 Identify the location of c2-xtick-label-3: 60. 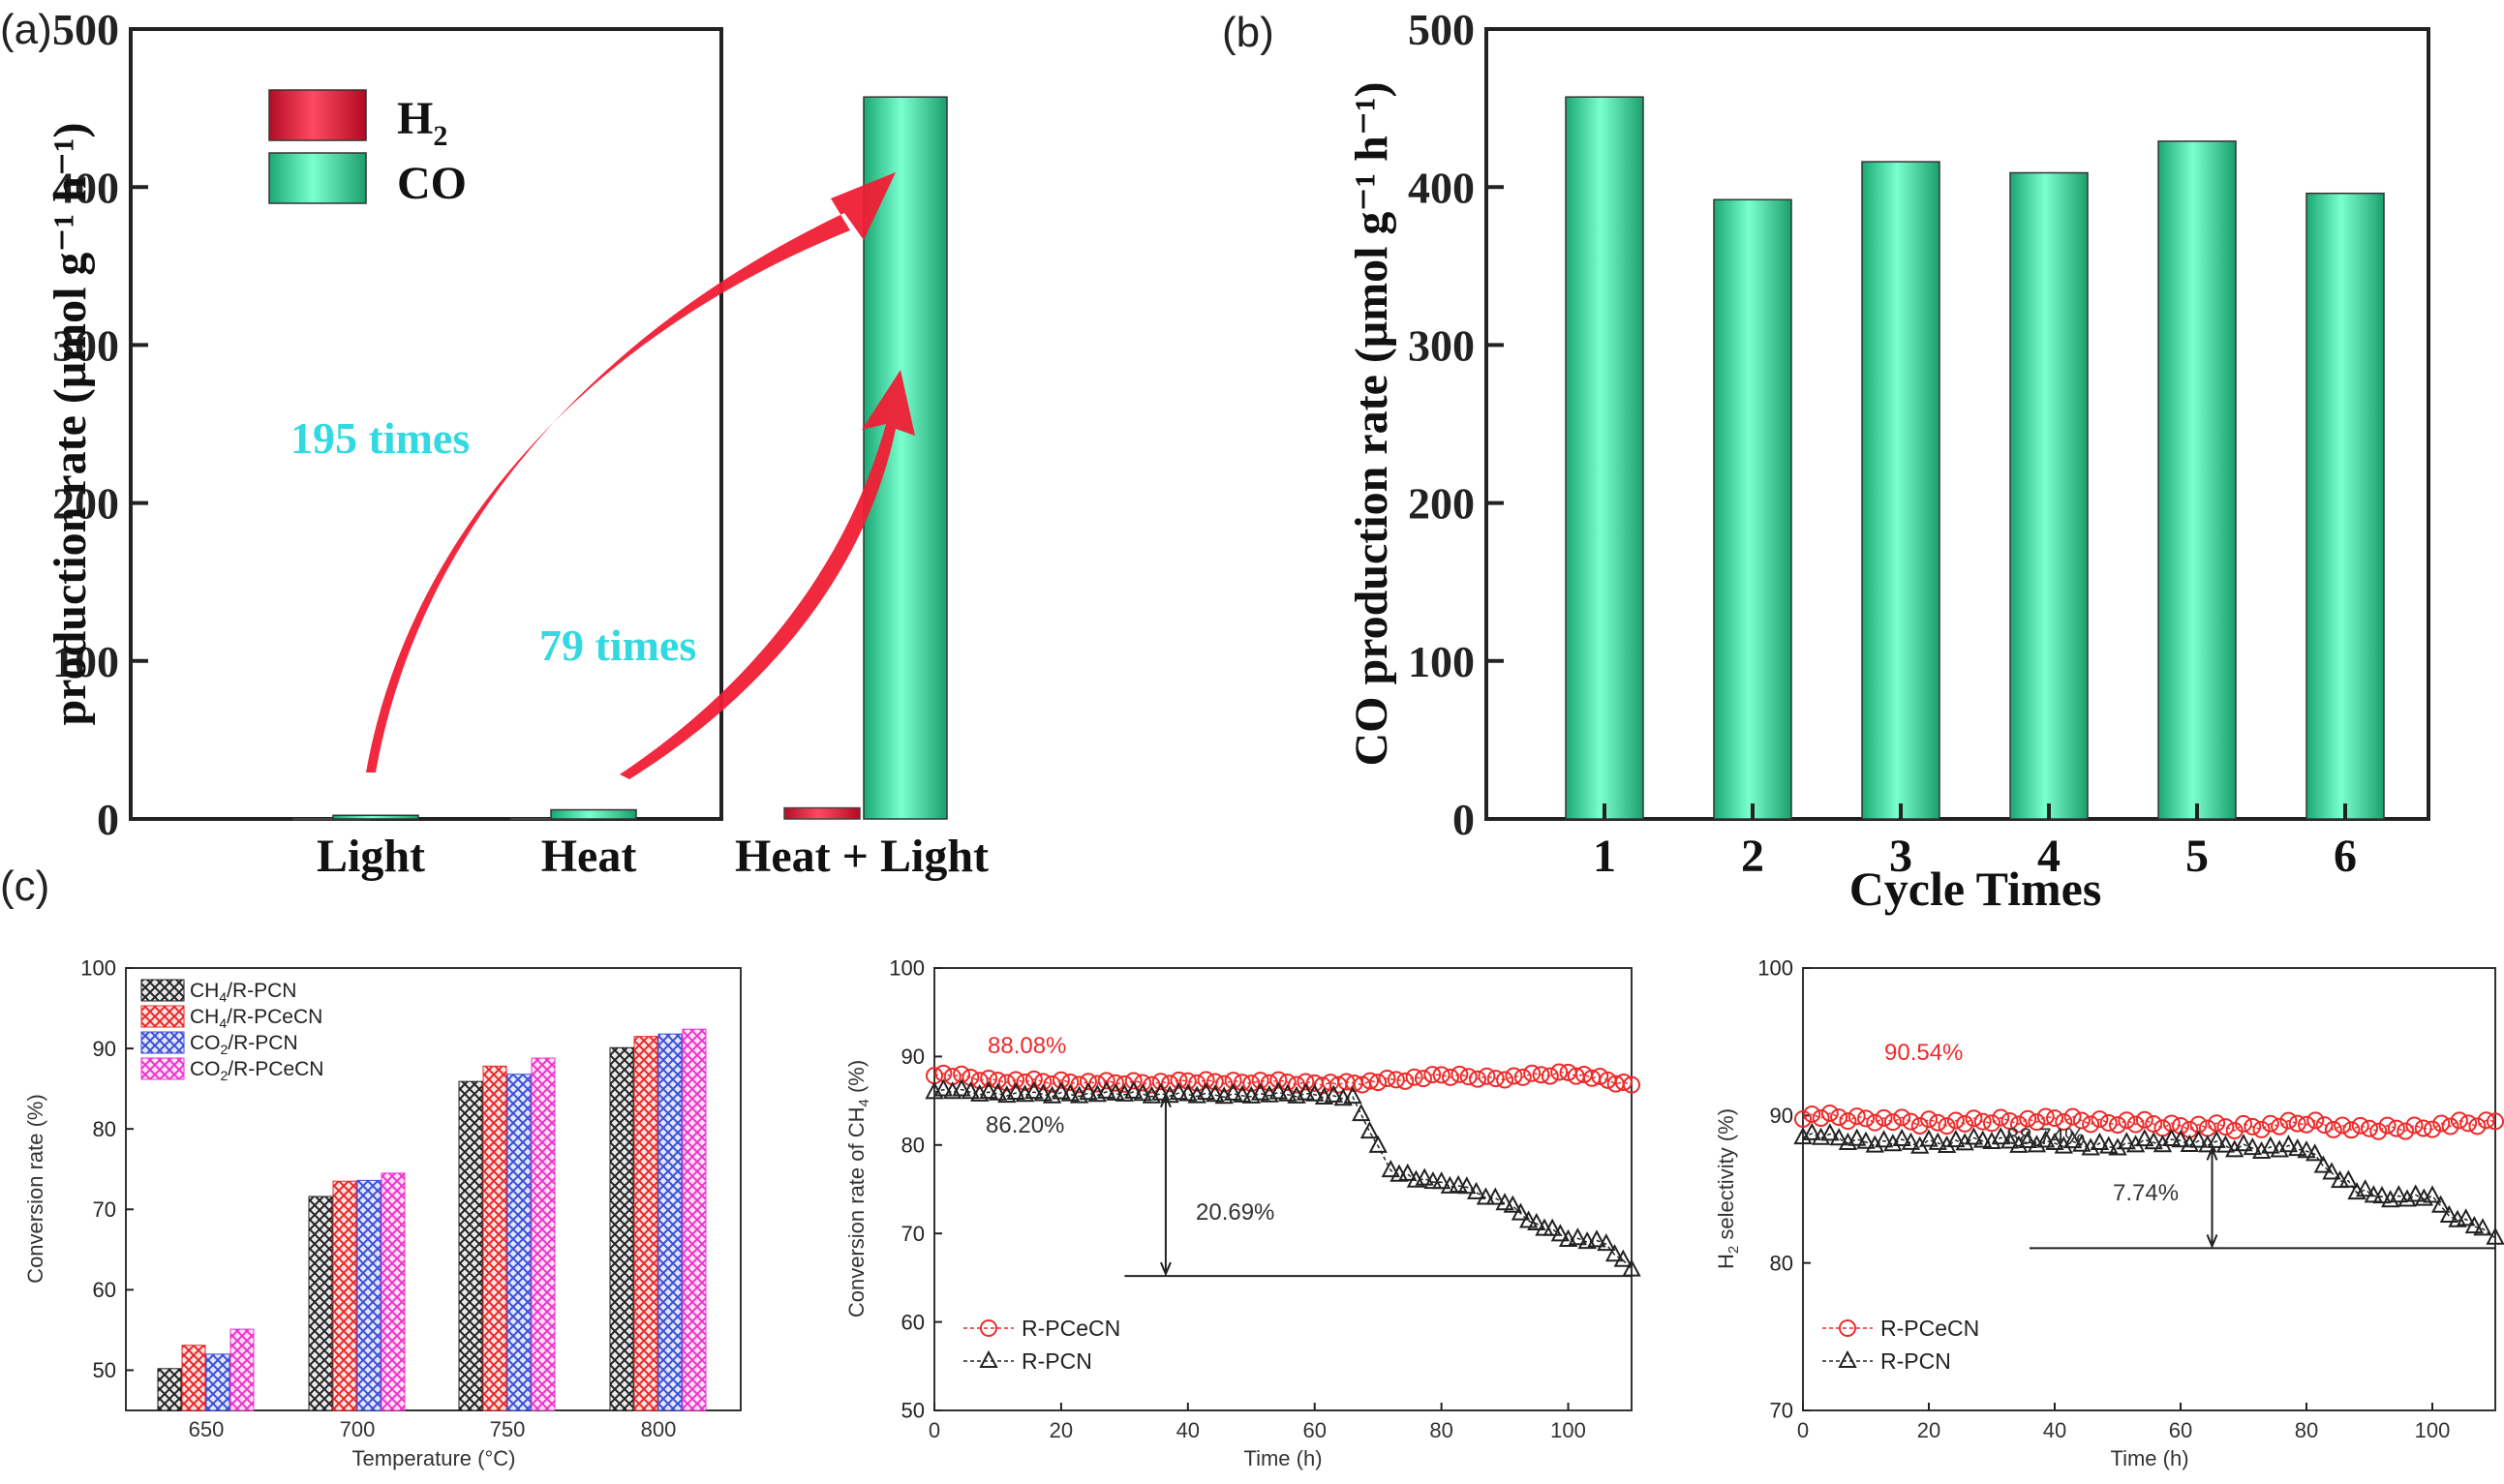
(1314, 1430).